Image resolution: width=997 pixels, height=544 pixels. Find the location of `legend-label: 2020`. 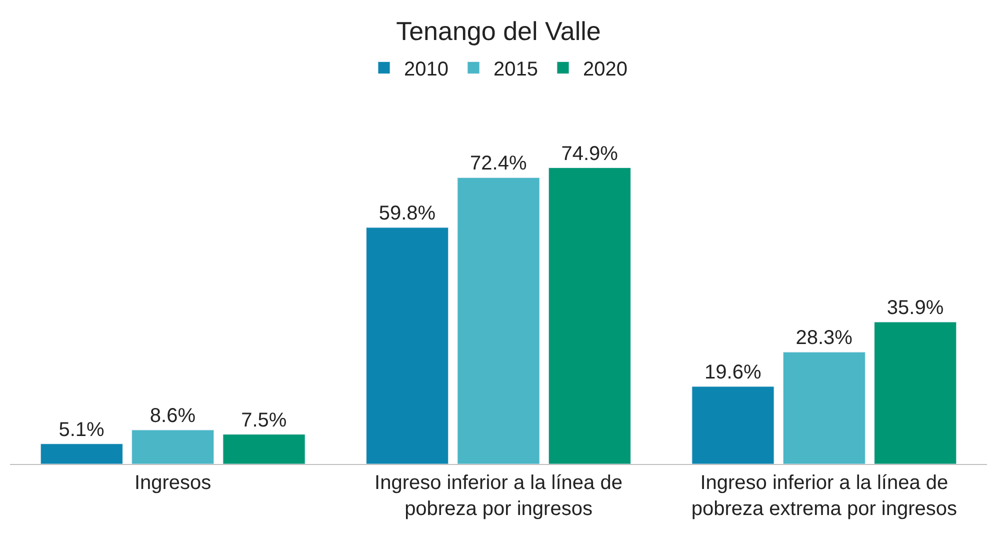

legend-label: 2020 is located at coordinates (605, 69).